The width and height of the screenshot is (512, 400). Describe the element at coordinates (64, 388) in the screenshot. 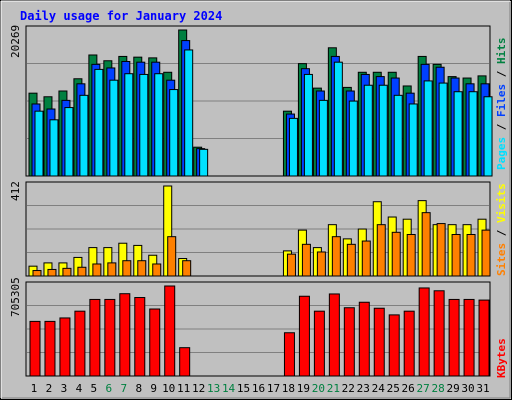

I see `day-label: 3` at that location.